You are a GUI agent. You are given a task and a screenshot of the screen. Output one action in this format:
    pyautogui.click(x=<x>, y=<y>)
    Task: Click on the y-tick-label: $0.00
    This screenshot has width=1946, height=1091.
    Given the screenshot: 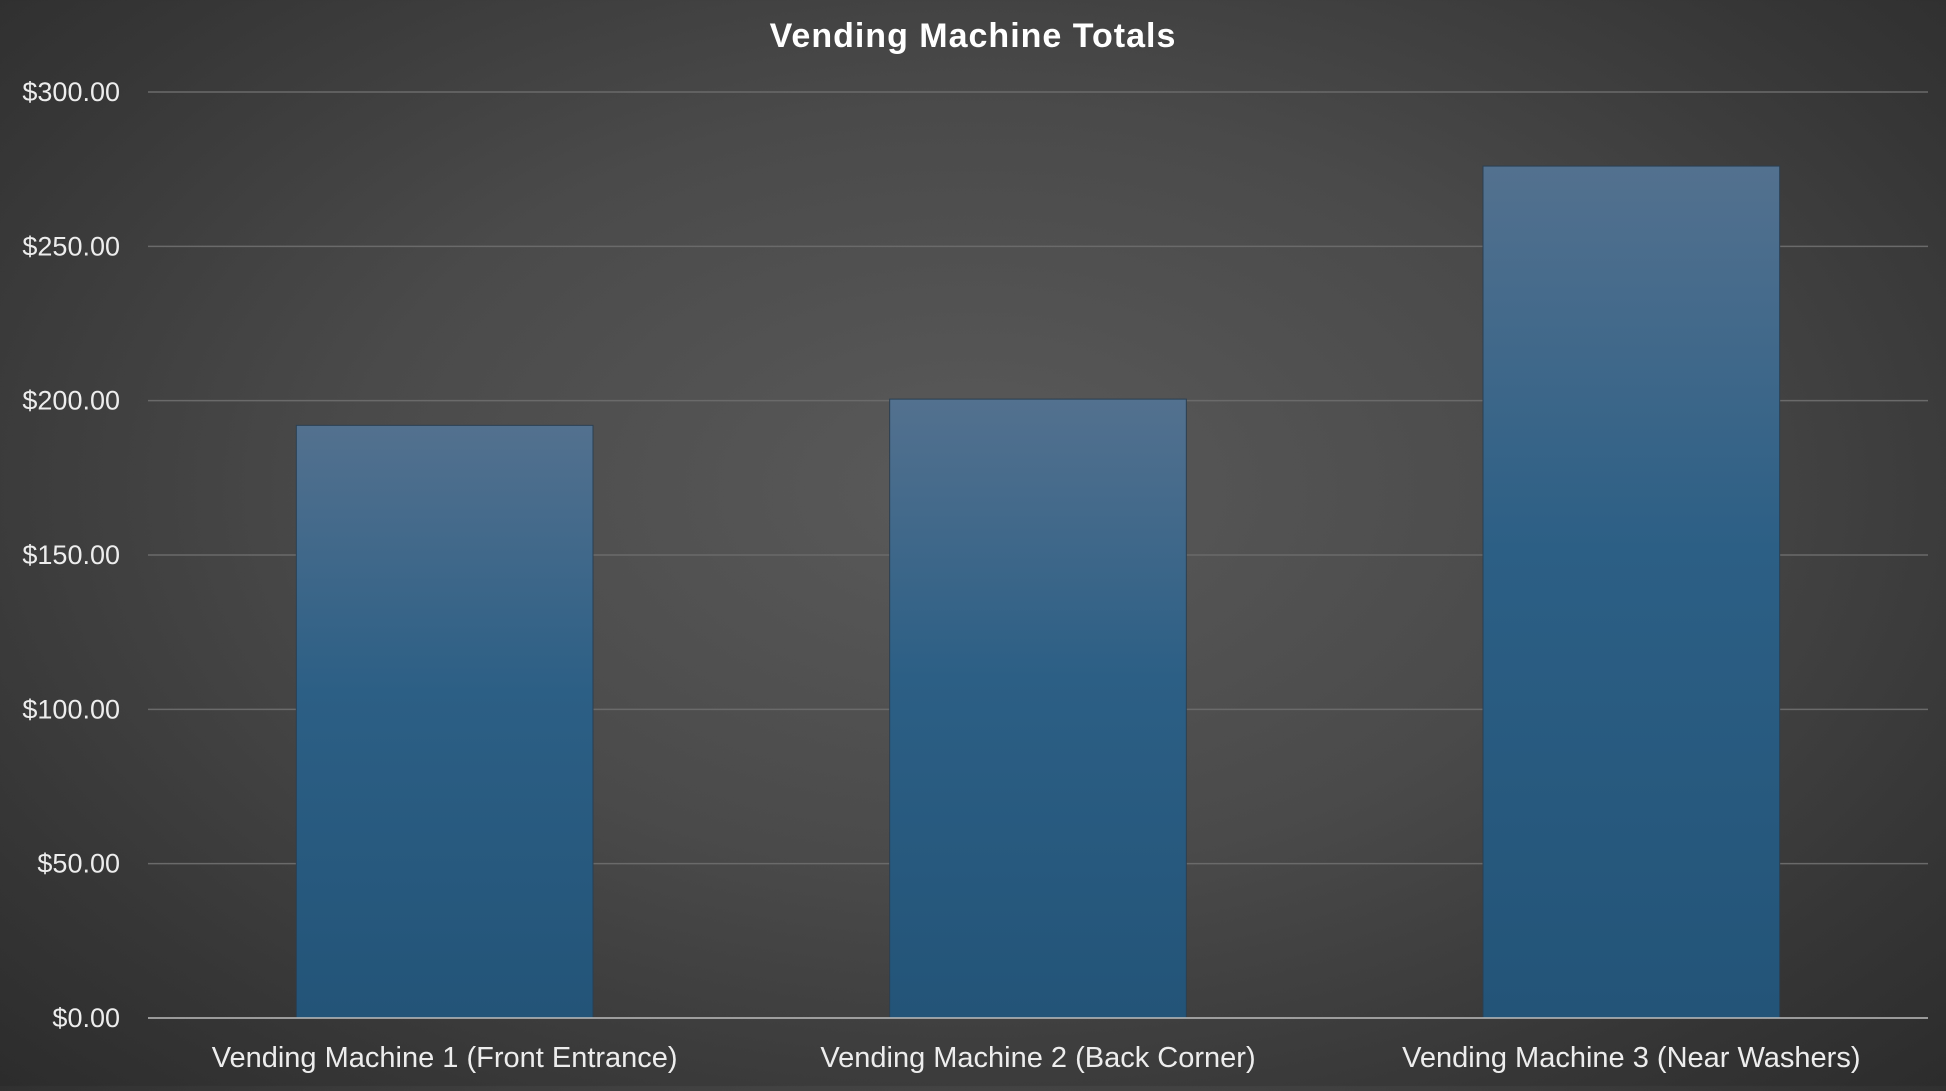 What is the action you would take?
    pyautogui.click(x=86, y=1018)
    